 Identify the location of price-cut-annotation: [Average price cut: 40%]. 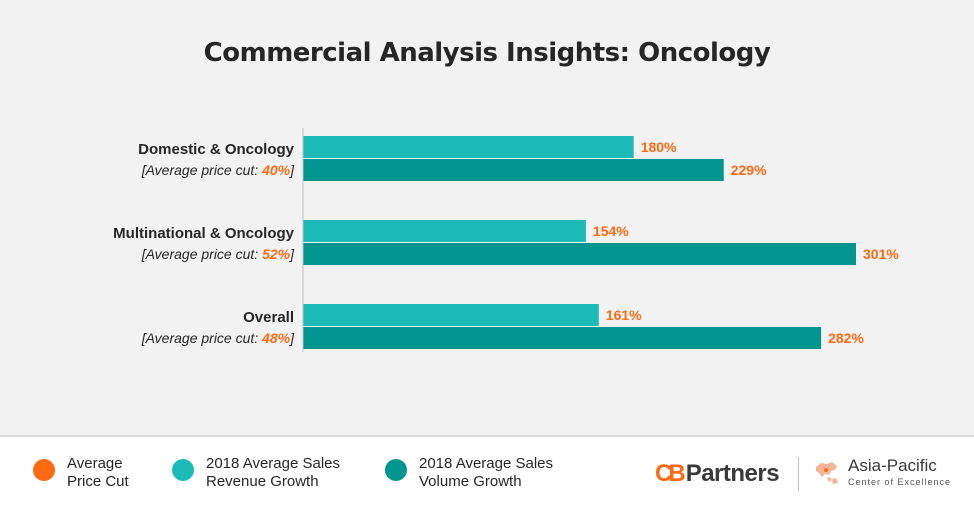
(218, 170).